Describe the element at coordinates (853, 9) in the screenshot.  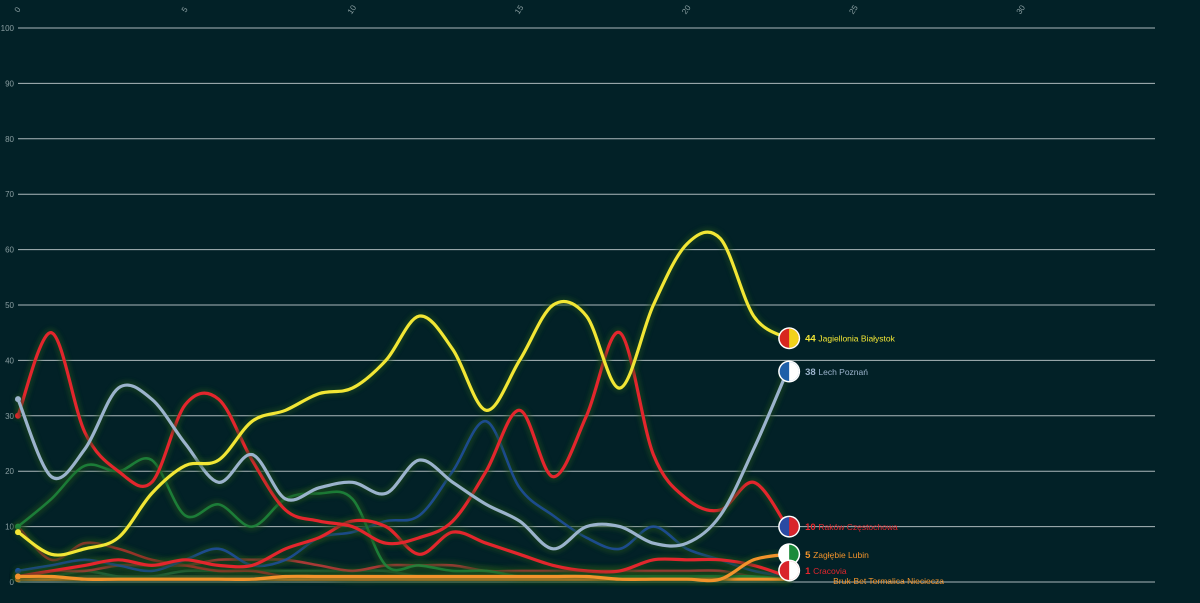
I see `x-tick-label: 25` at that location.